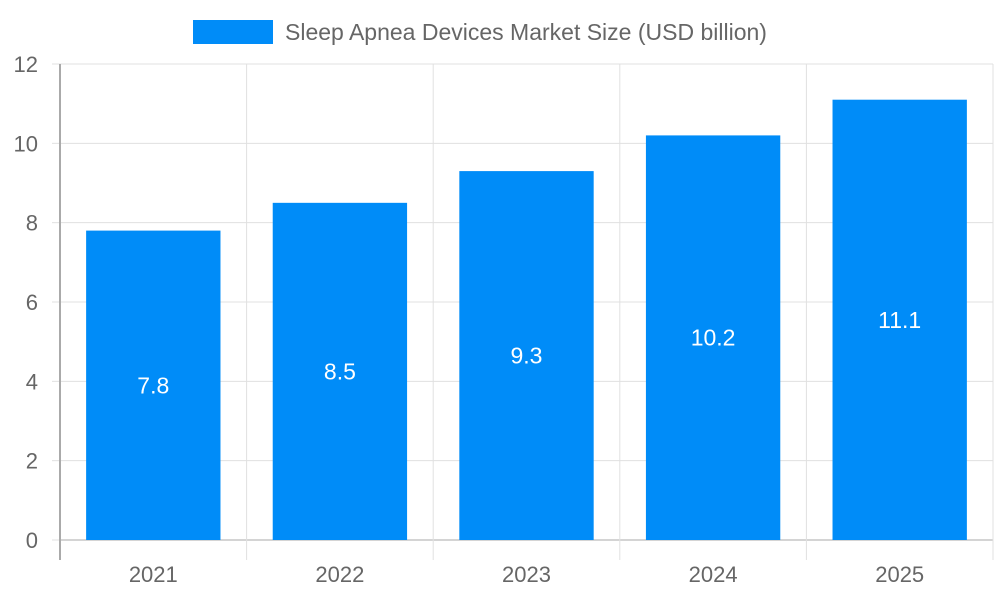  I want to click on bar-2023, so click(526, 355).